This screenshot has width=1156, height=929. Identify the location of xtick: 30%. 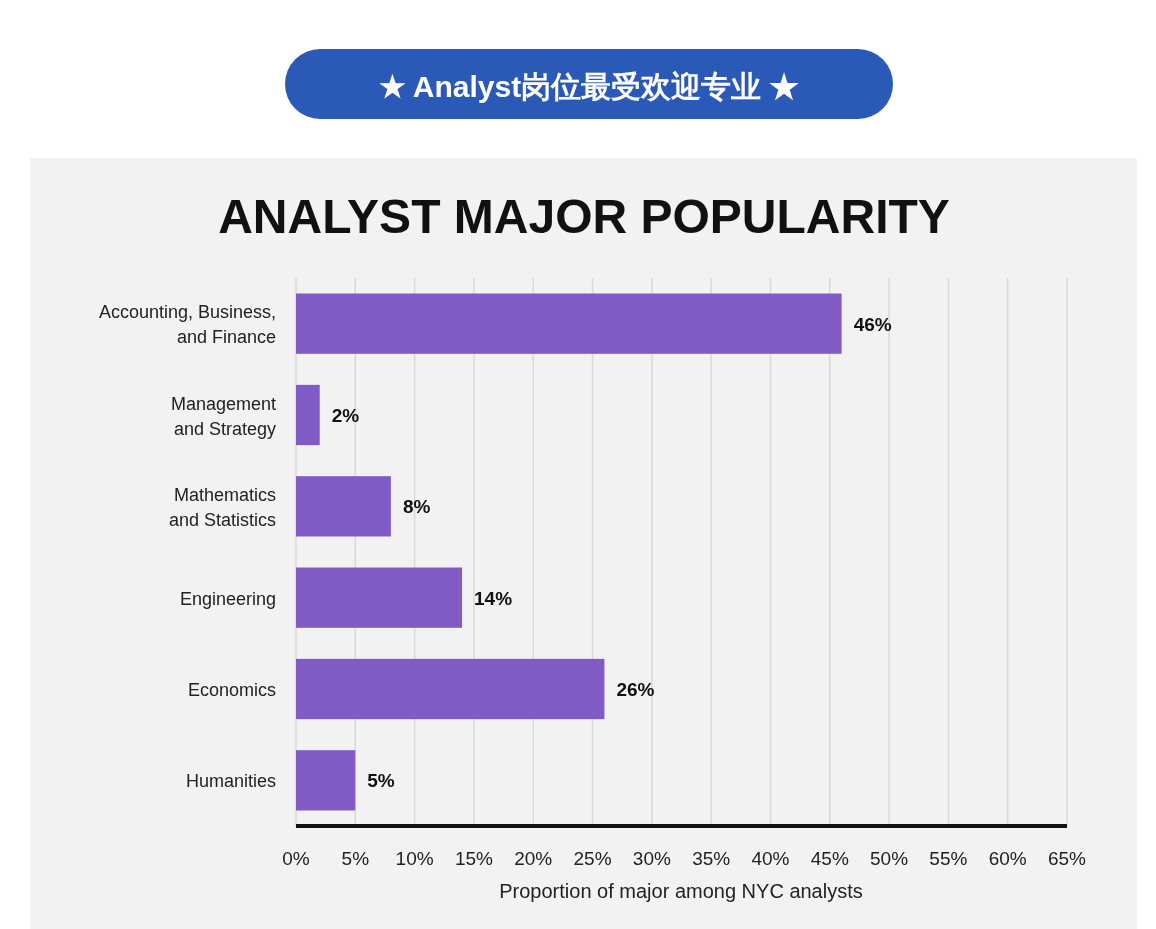
(651, 858).